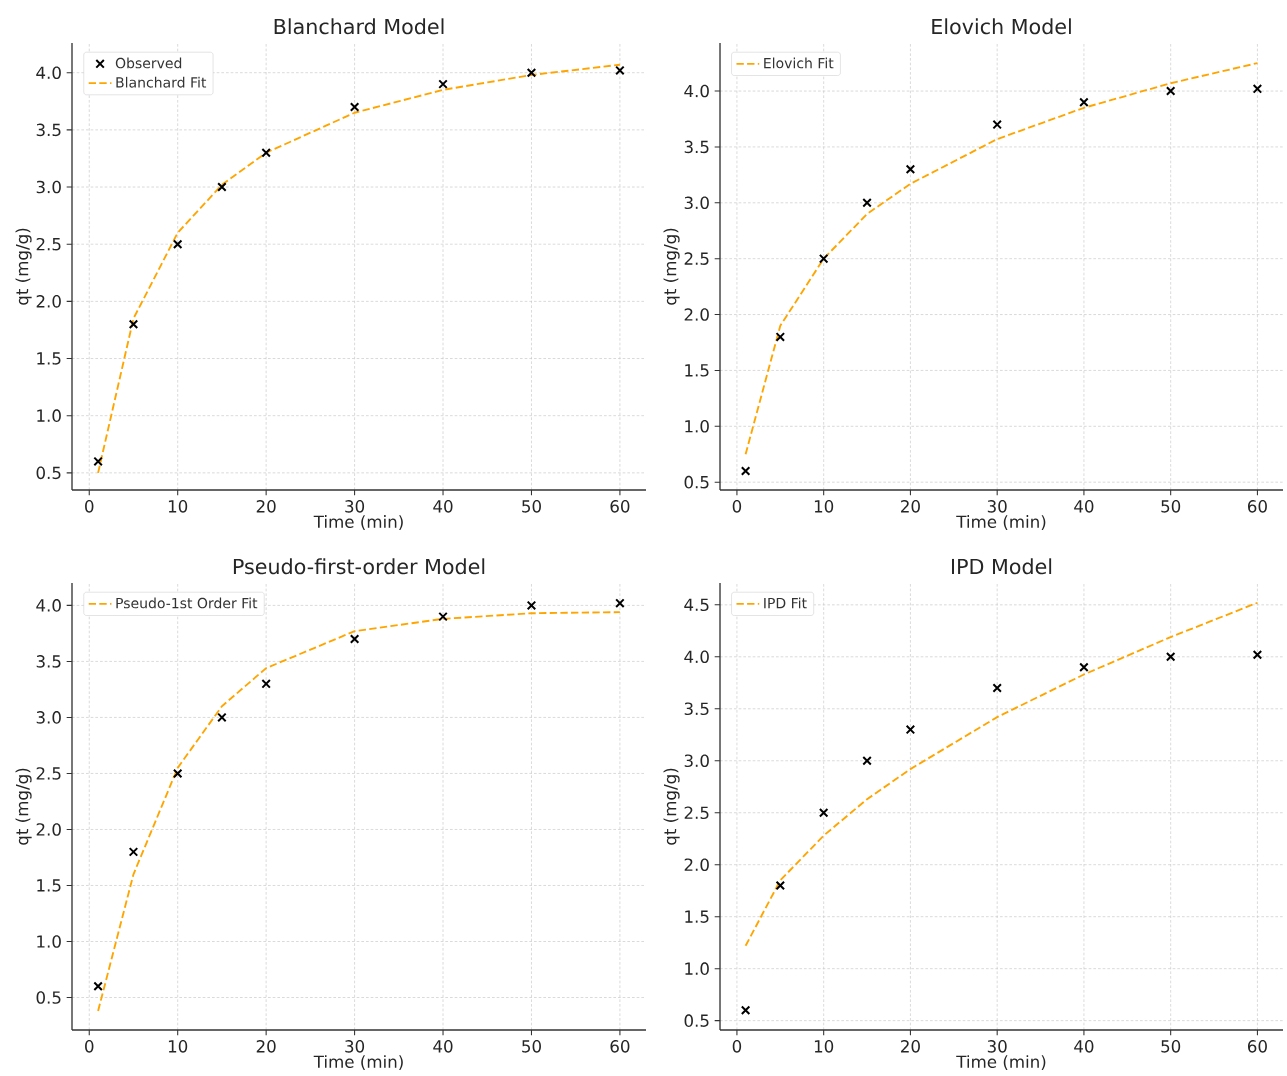  I want to click on y-tick-label: 4.5, so click(696, 605).